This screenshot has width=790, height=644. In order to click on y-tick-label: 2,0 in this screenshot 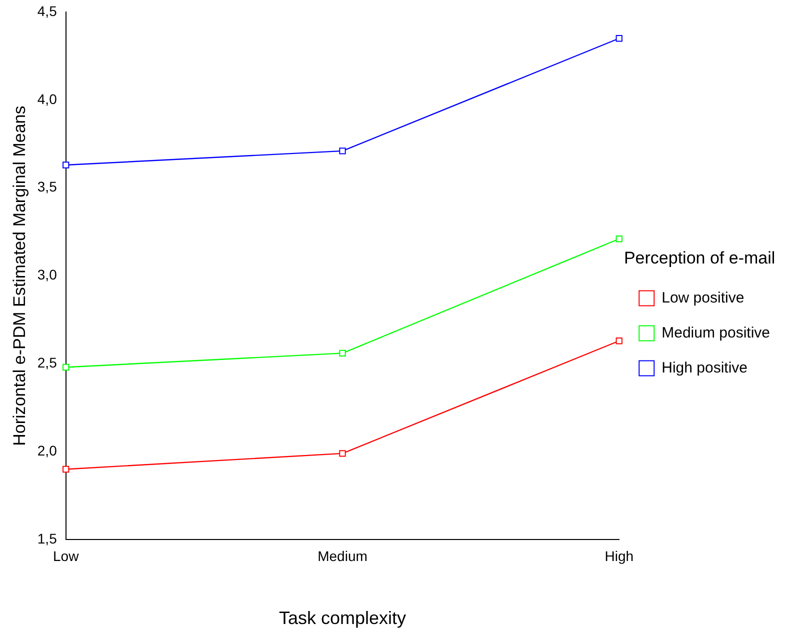, I will do `click(47, 450)`.